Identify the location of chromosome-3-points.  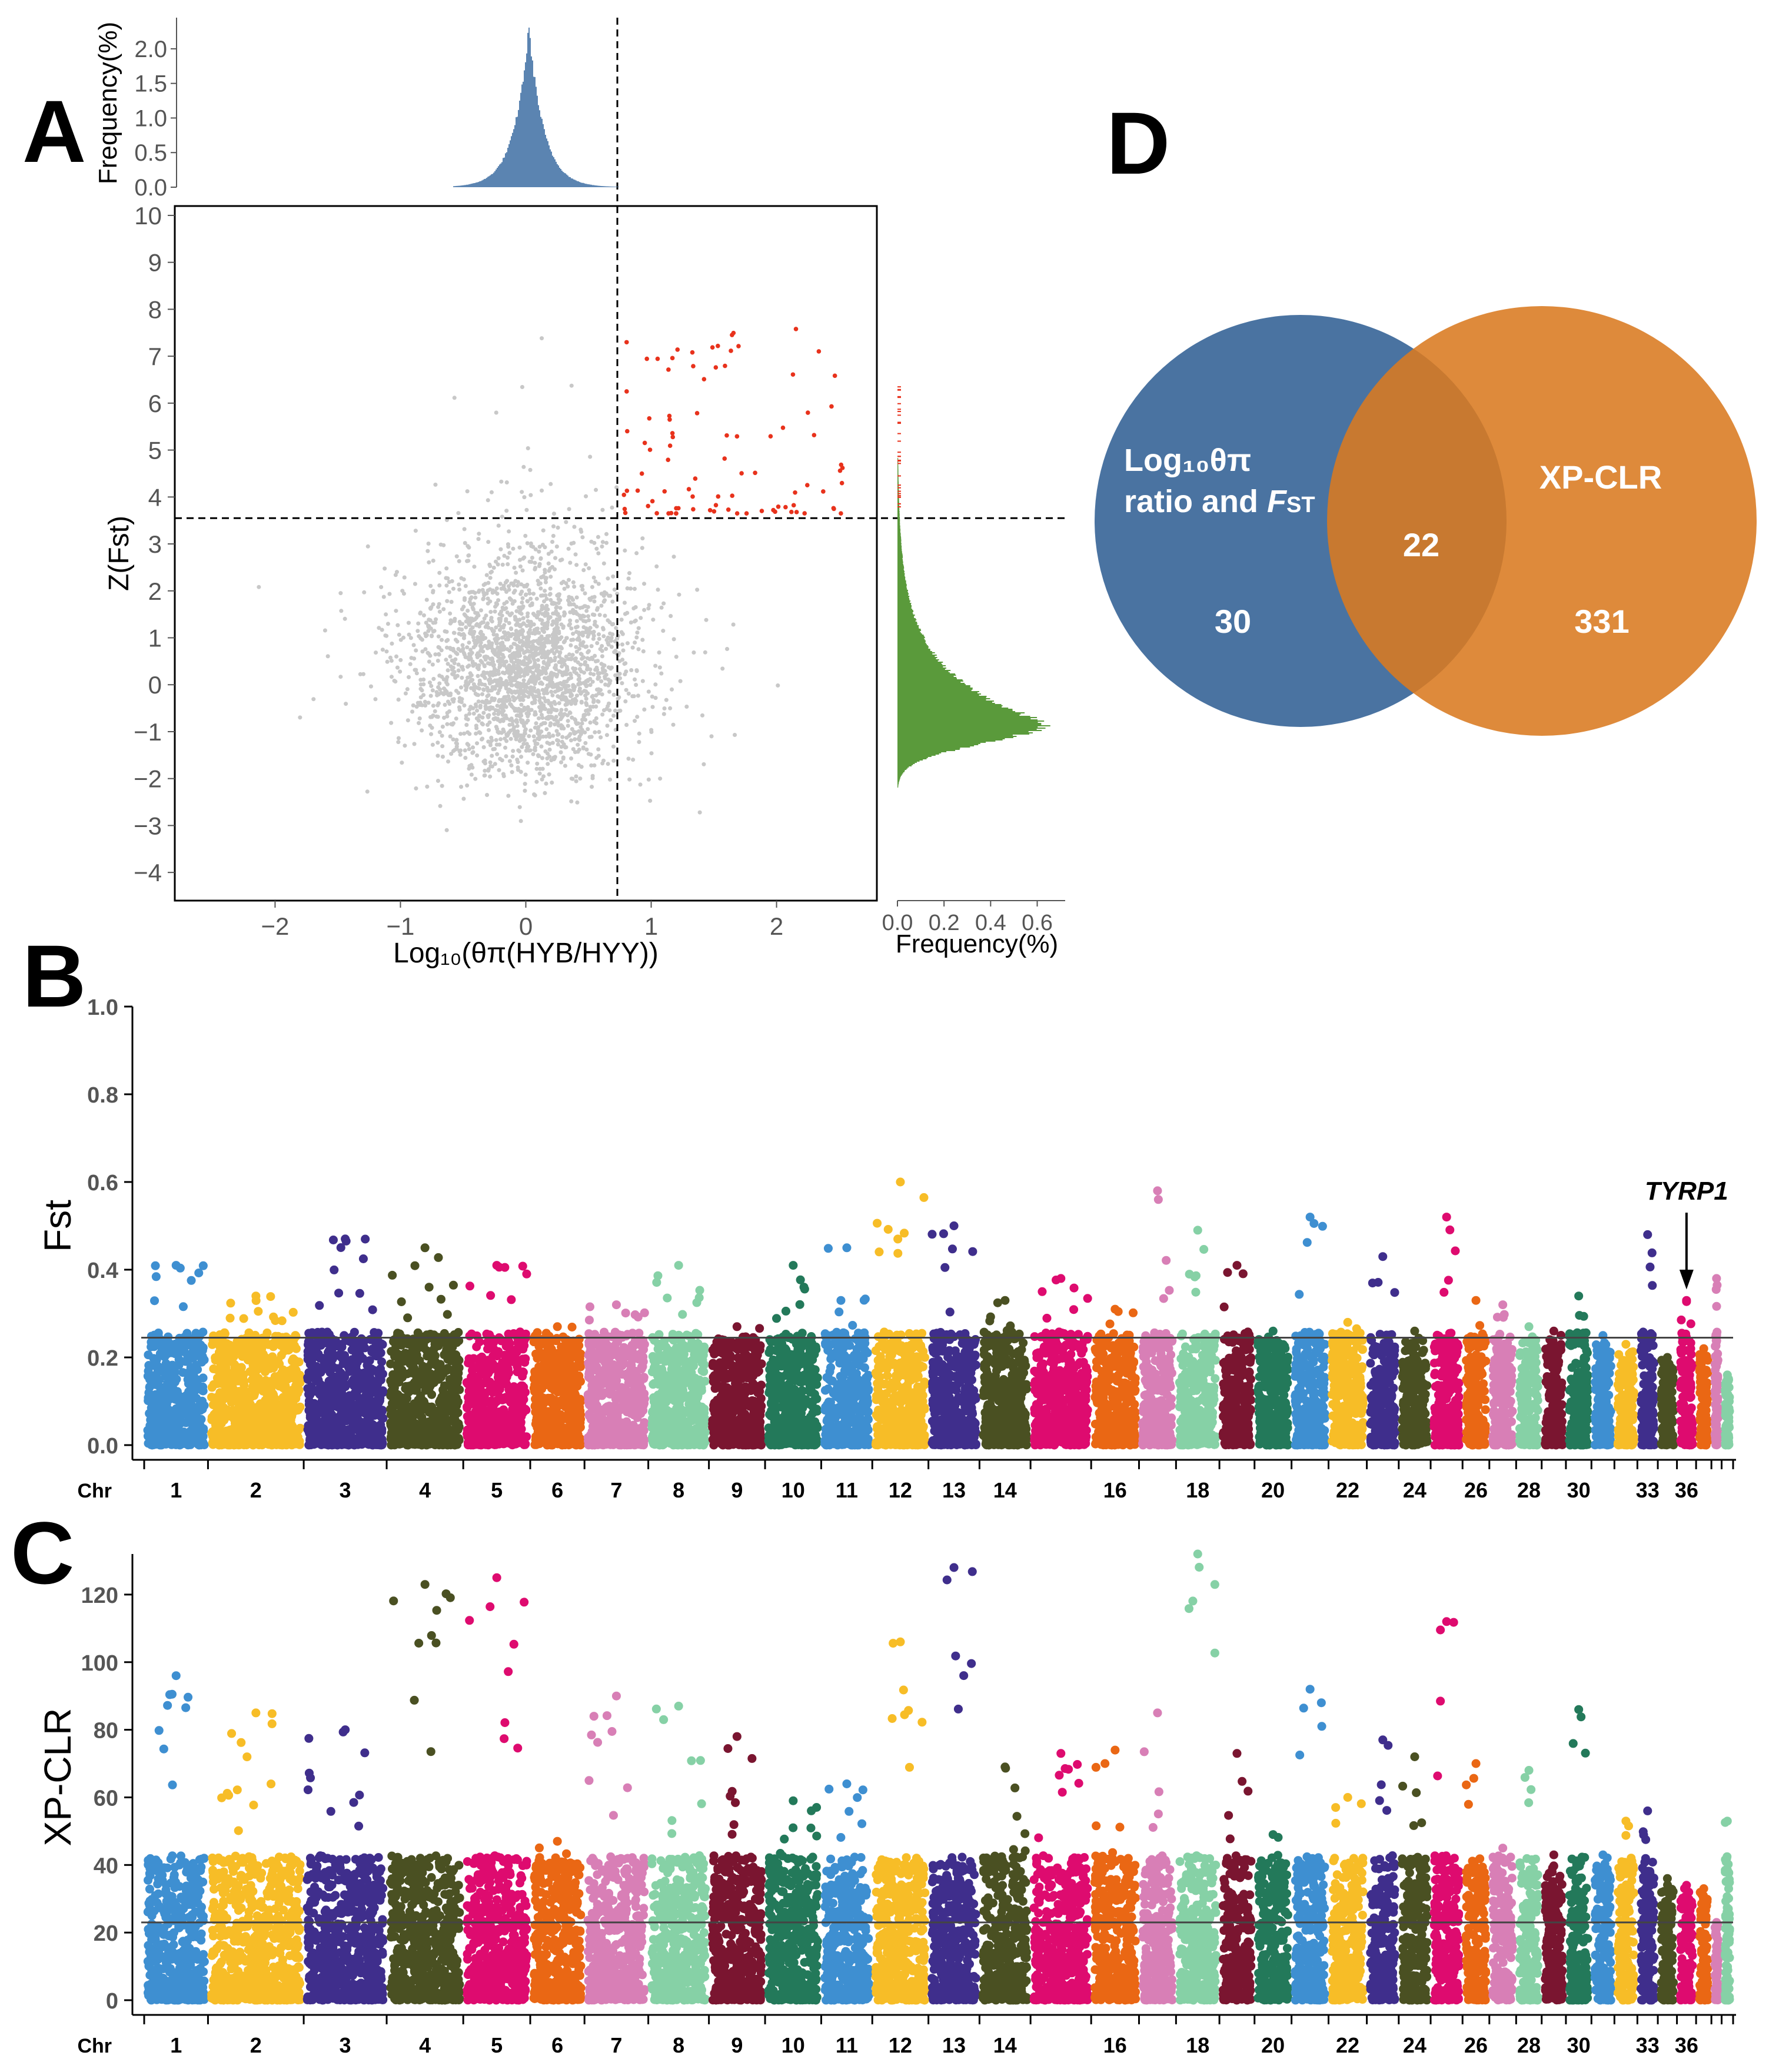
(345, 1342).